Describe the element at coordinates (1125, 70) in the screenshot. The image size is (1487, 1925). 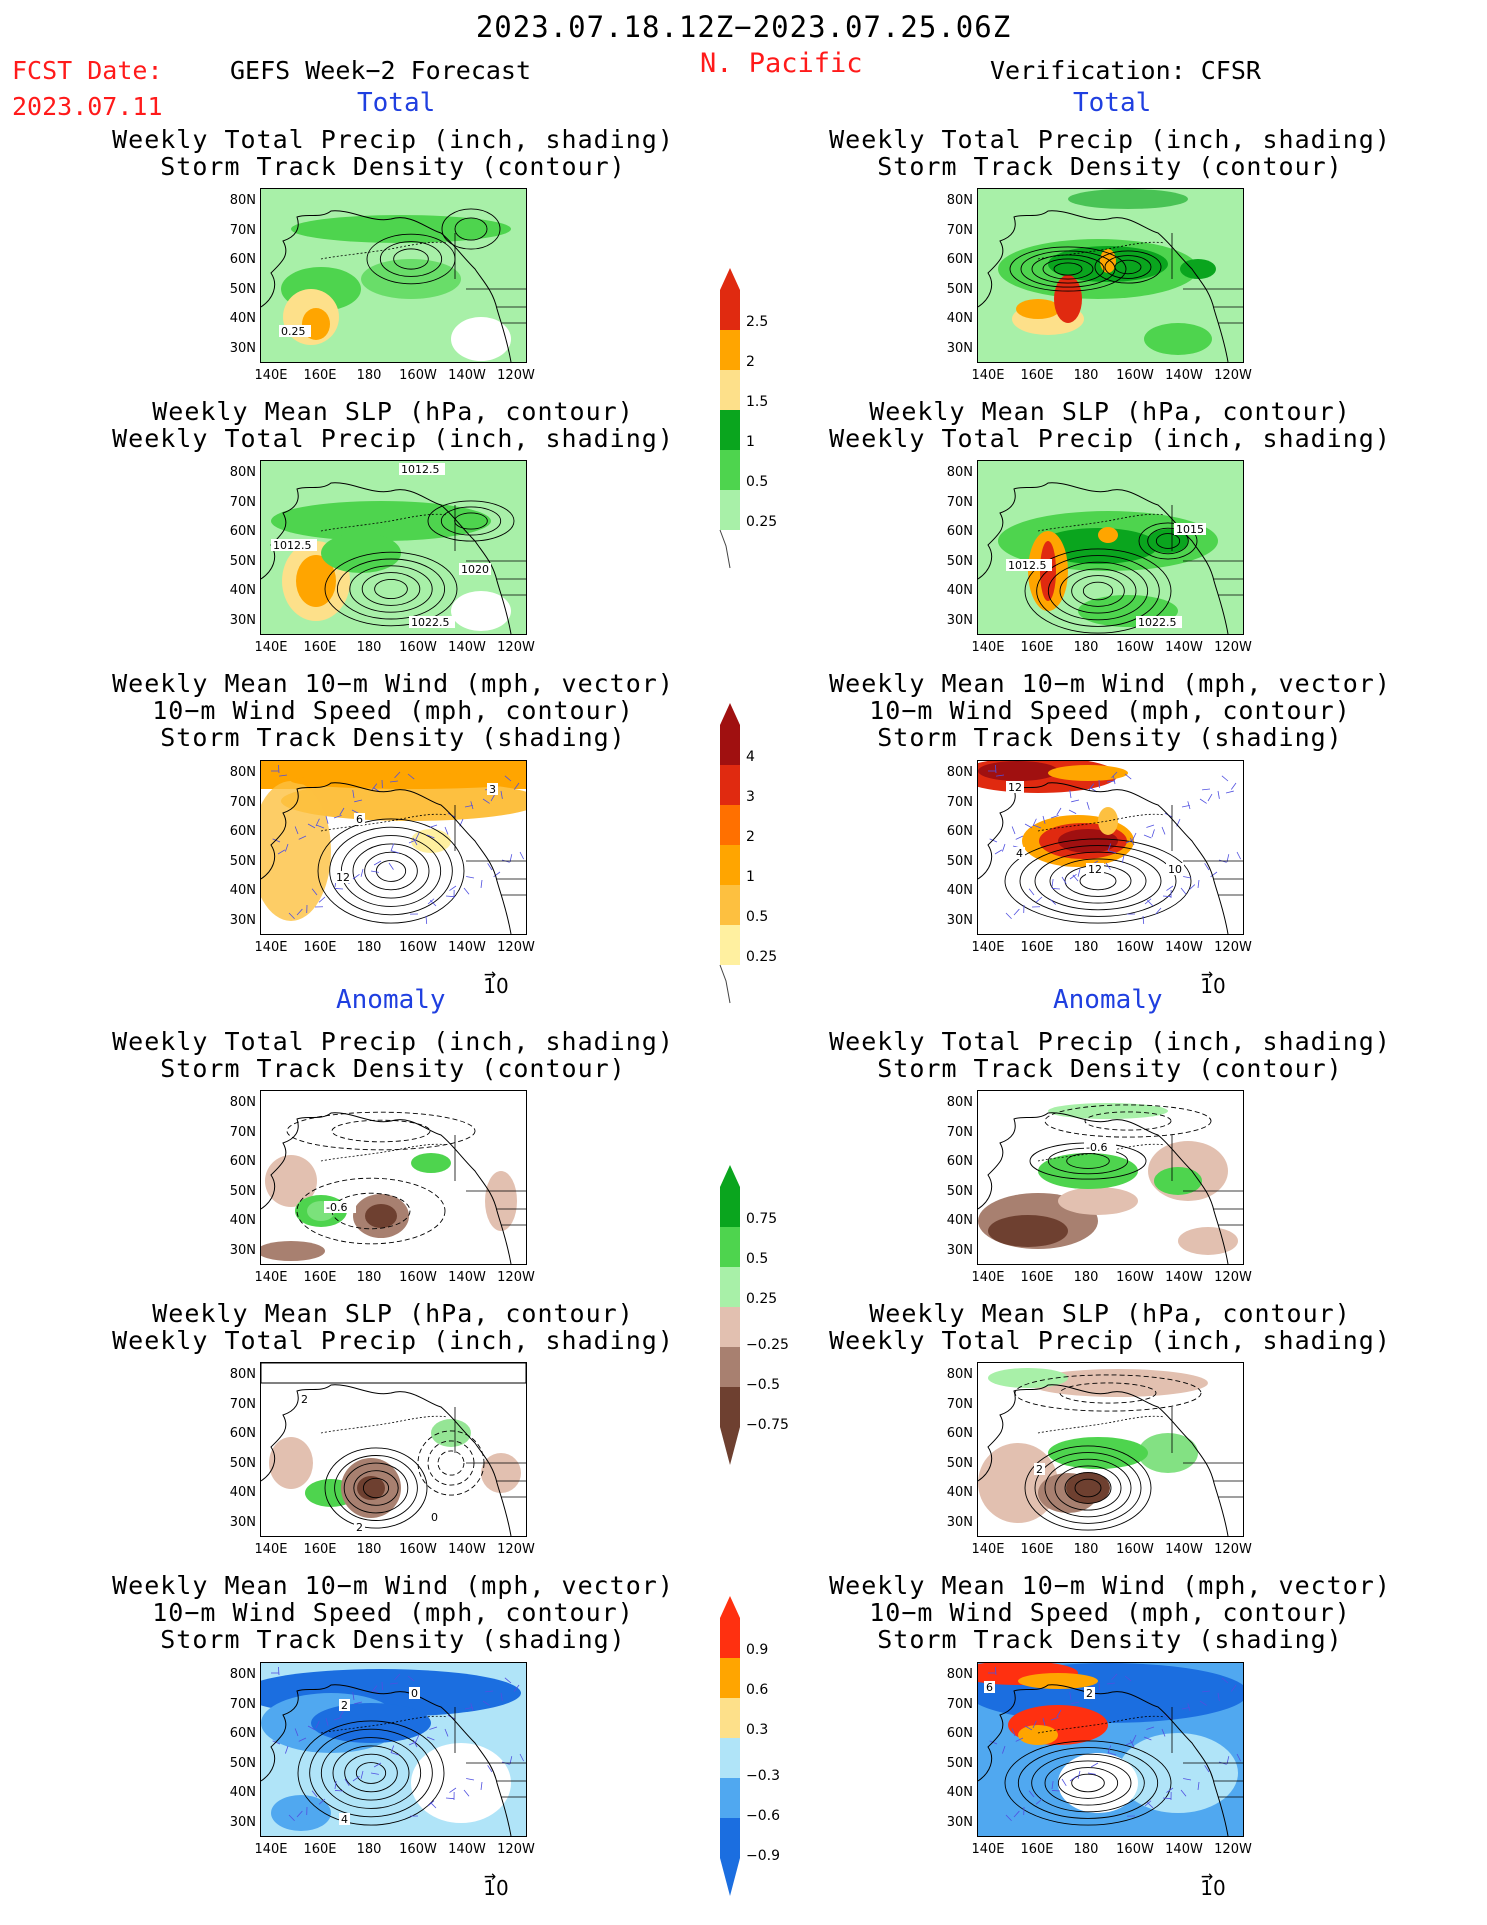
I see `verification-title: Verification: CFSR` at that location.